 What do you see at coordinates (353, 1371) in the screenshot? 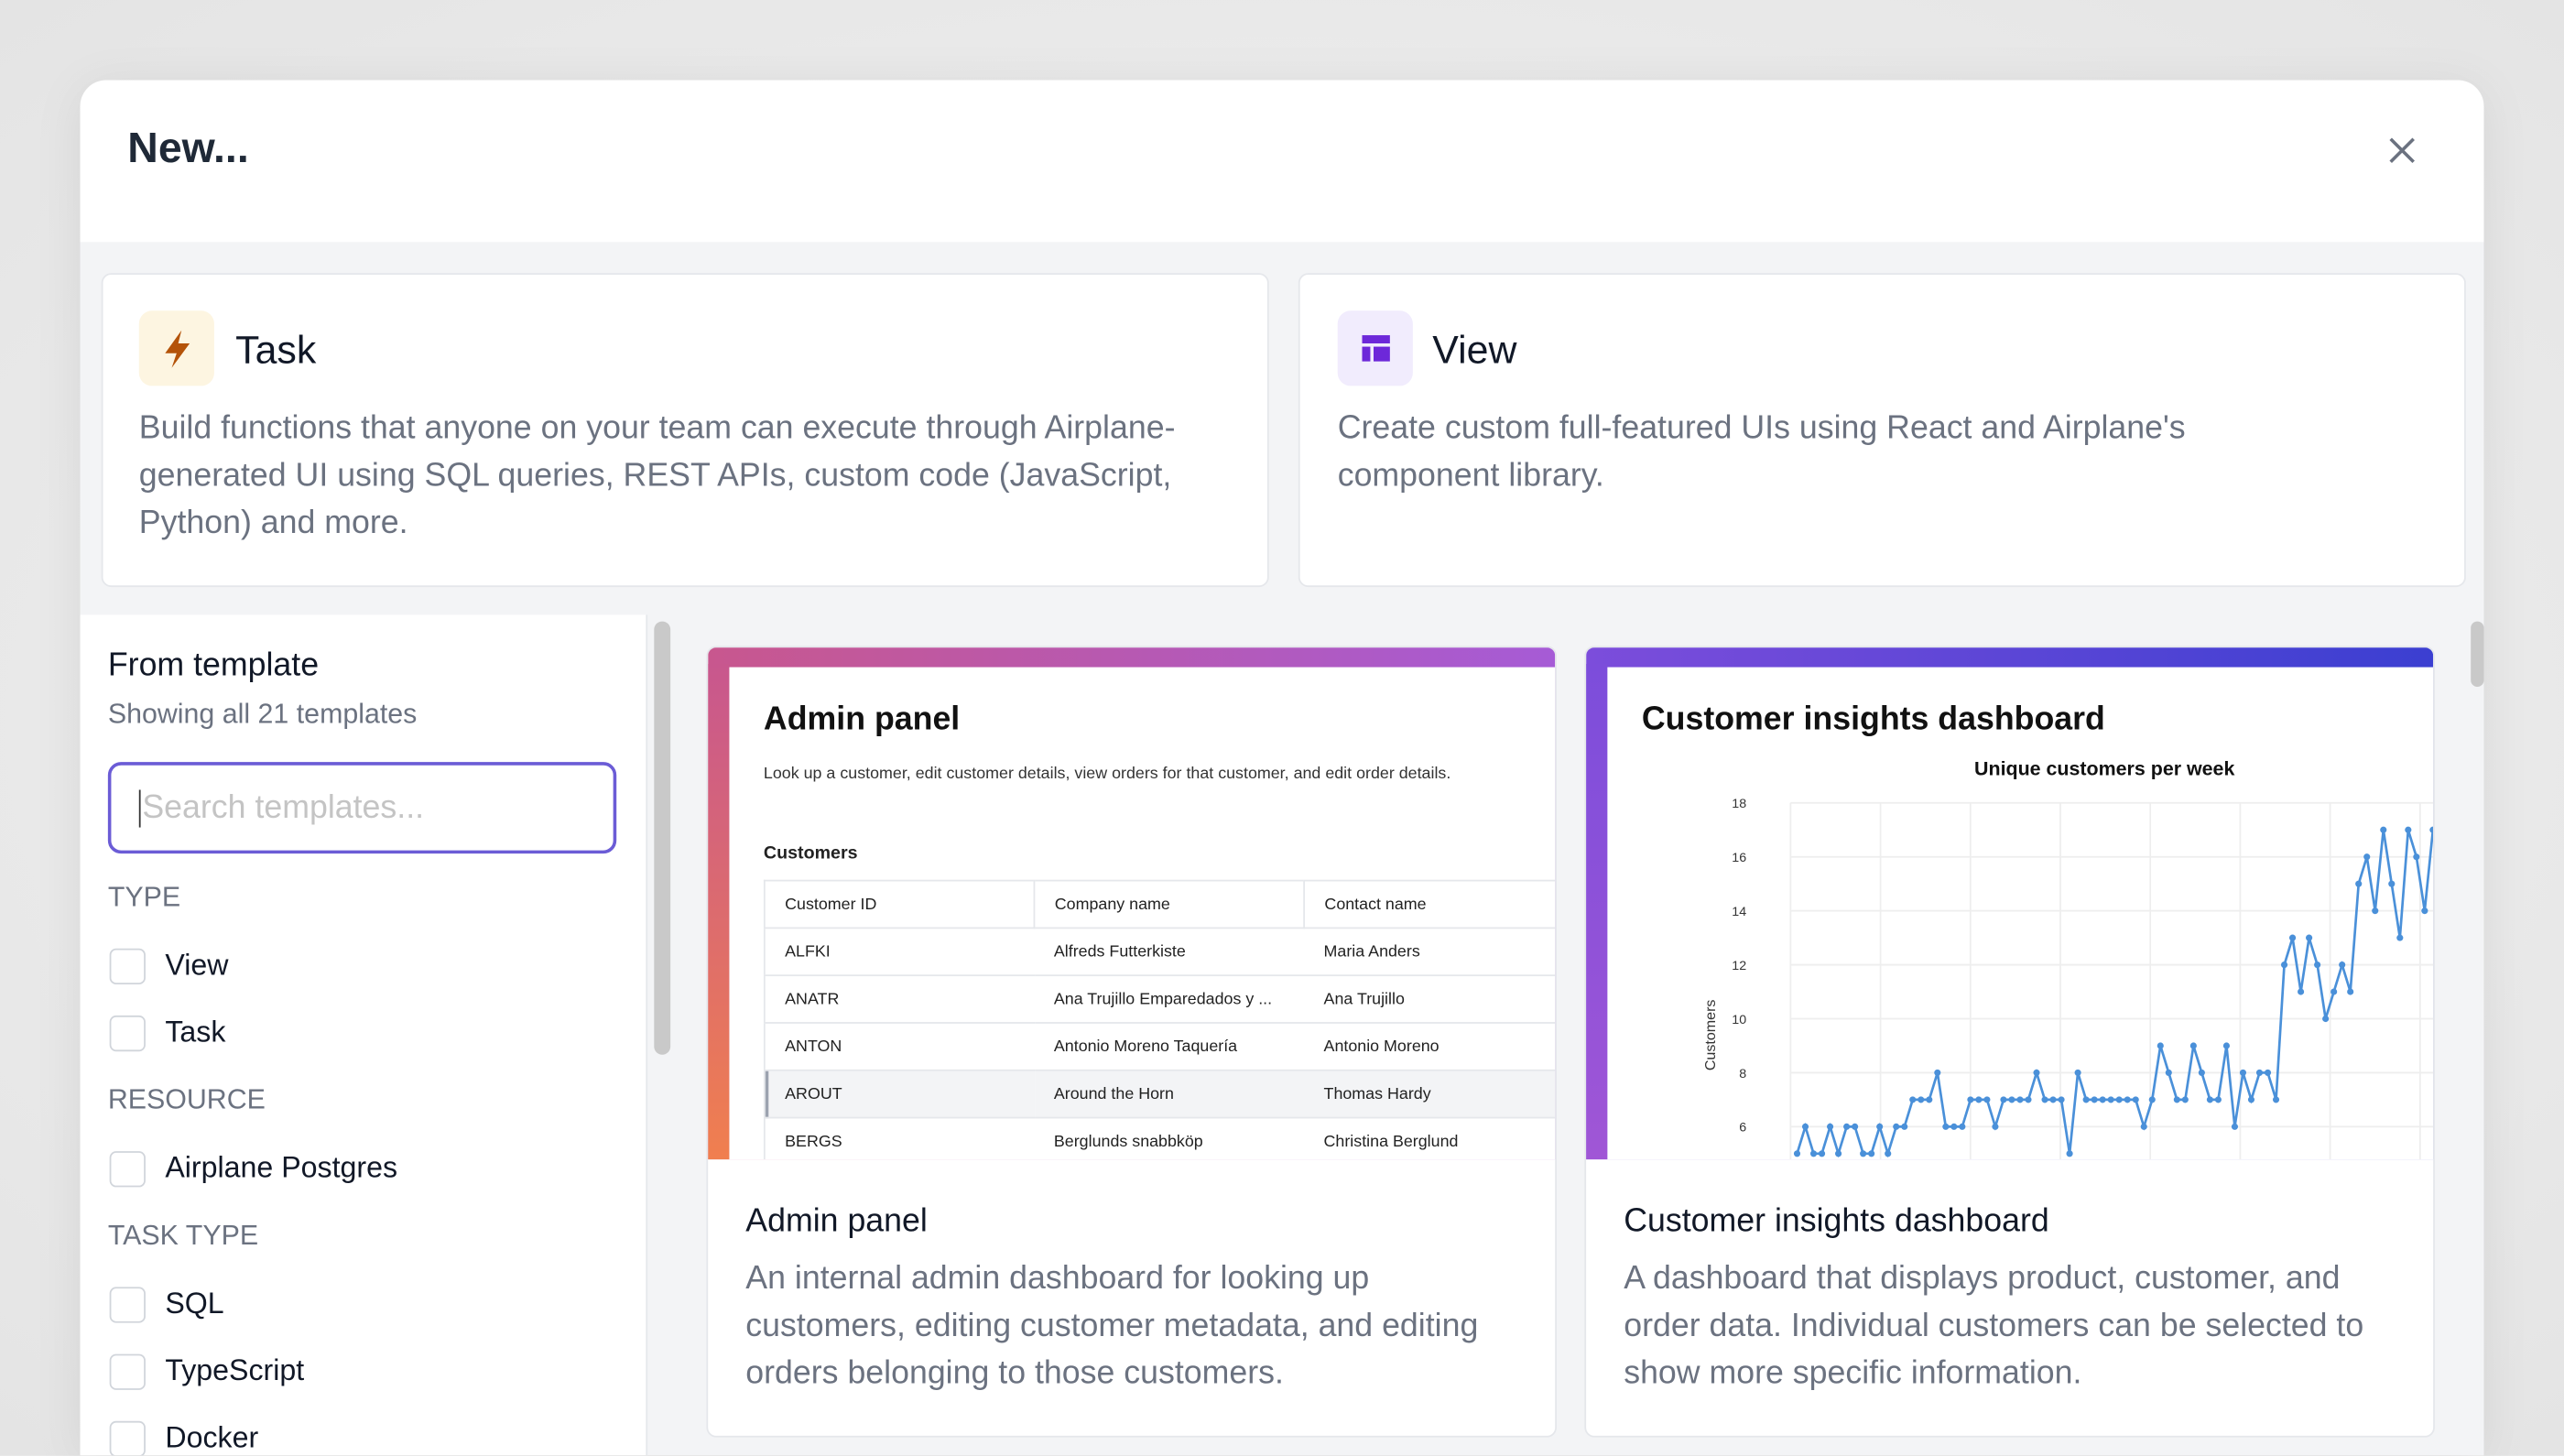
I see `filter-option: TypeScript` at bounding box center [353, 1371].